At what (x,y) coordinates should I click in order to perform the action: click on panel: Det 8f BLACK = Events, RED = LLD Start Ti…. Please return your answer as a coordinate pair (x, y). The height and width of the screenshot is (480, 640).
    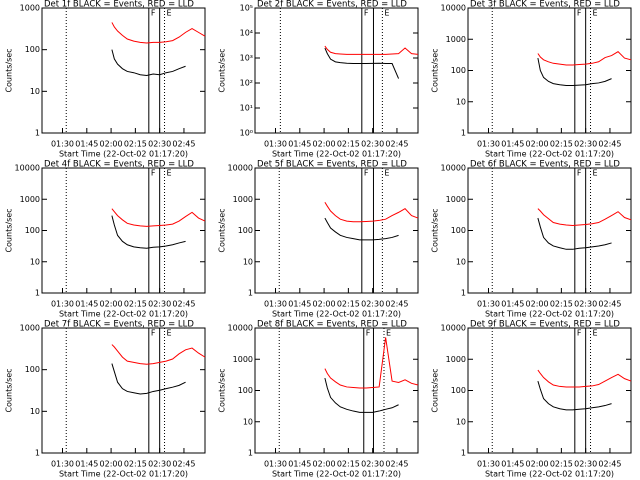
    Looking at the image, I should click on (318, 399).